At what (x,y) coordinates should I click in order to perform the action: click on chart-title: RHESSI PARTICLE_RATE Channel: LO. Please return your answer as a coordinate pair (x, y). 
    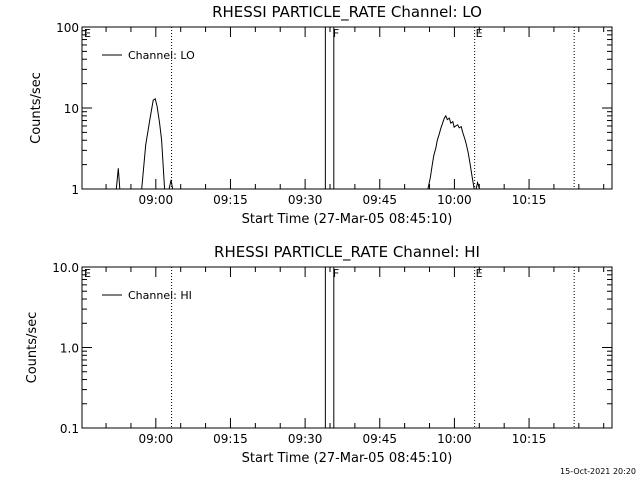
    Looking at the image, I should click on (347, 12).